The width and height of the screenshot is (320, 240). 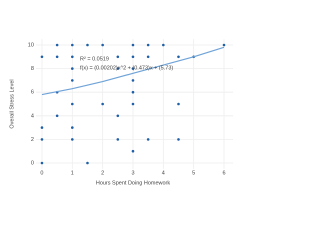 What do you see at coordinates (193, 173) in the screenshot?
I see `x-tick-label: 5` at bounding box center [193, 173].